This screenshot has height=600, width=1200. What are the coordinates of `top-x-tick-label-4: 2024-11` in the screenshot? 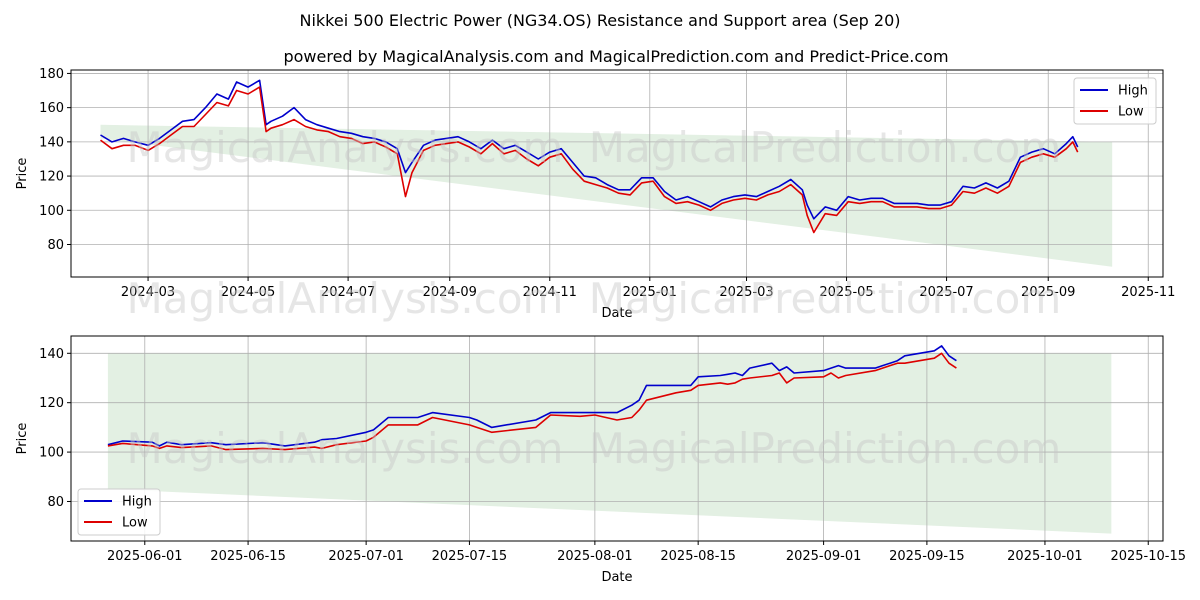 It's located at (550, 292).